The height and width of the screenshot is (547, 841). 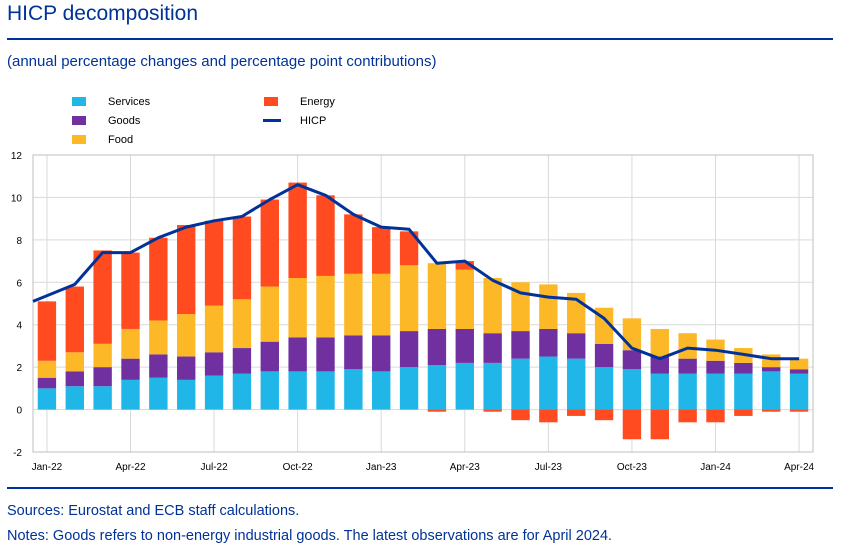 What do you see at coordinates (272, 120) in the screenshot?
I see `legend-line-hicp` at bounding box center [272, 120].